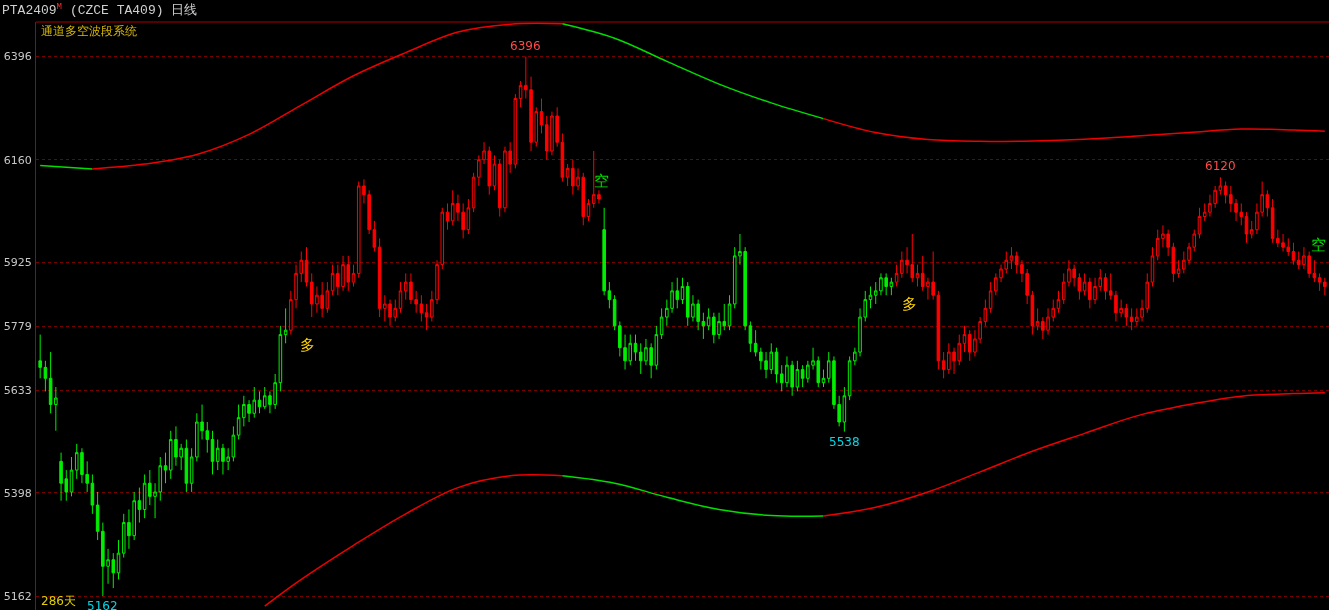 Image resolution: width=1329 pixels, height=610 pixels. Describe the element at coordinates (58, 601) in the screenshot. I see `annotation: 286天` at that location.